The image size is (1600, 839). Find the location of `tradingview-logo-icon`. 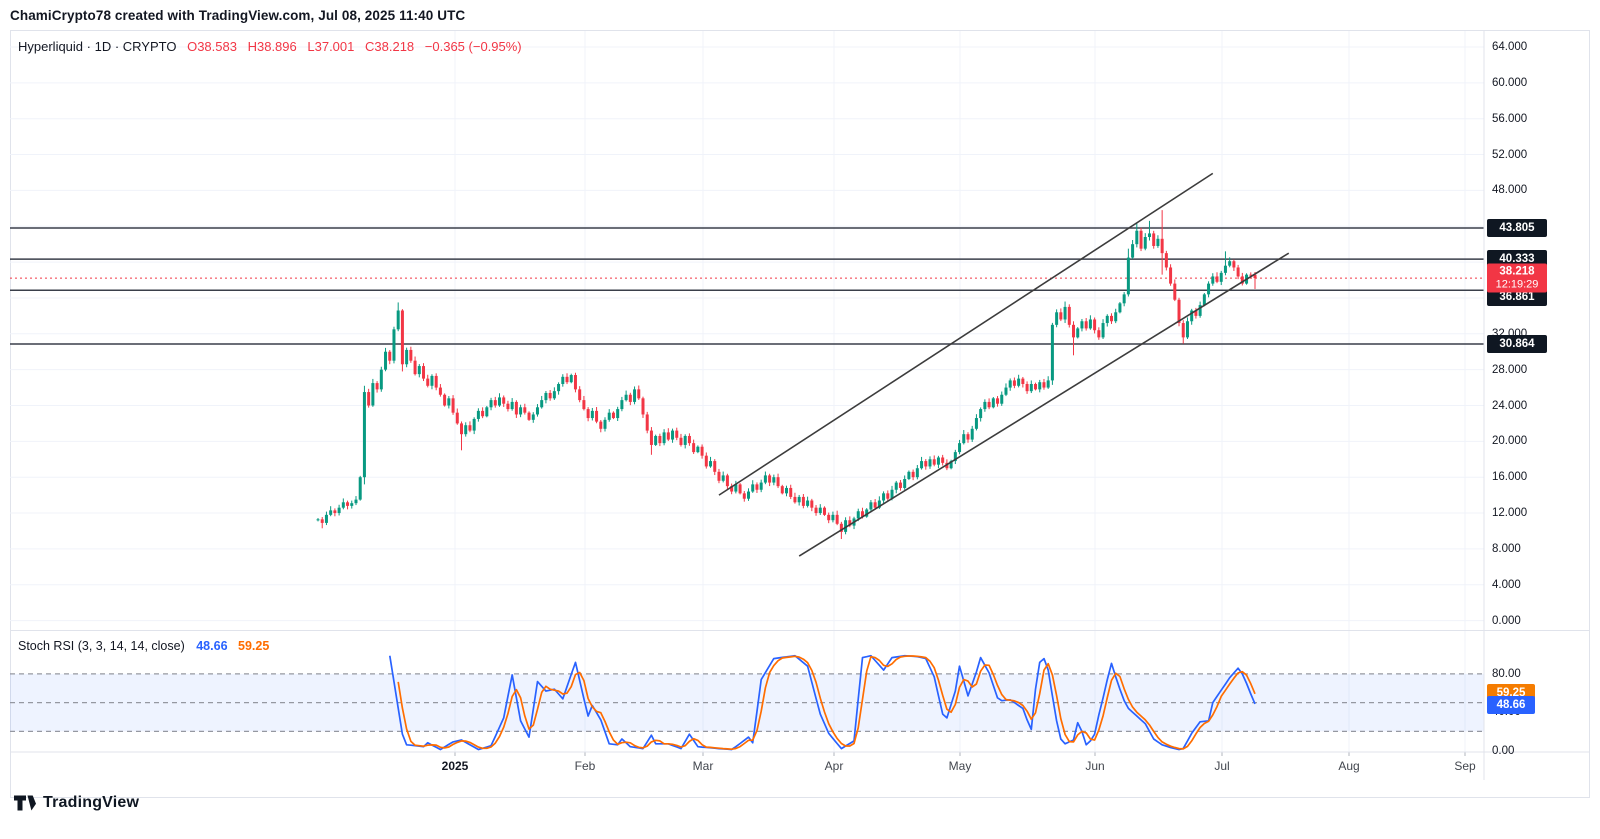

tradingview-logo-icon is located at coordinates (25, 803).